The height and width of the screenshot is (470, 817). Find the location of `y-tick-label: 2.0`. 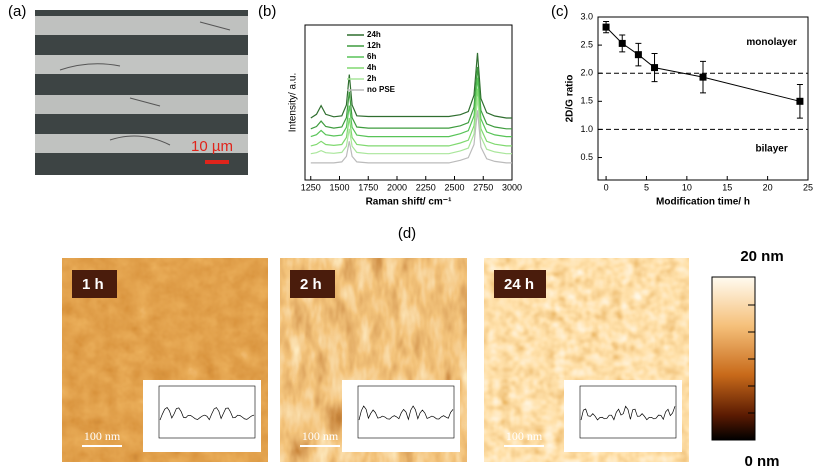

y-tick-label: 2.0 is located at coordinates (586, 73).